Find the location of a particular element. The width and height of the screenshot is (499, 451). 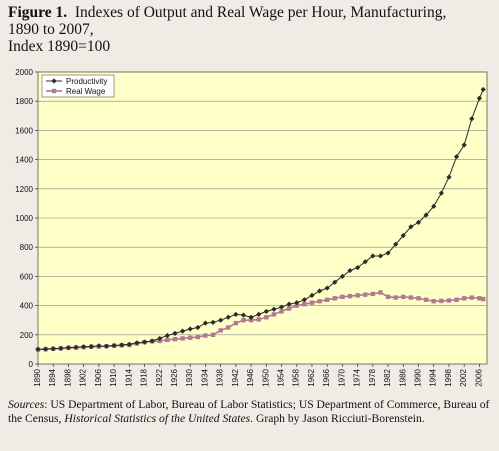

y-tick-label: 1200 is located at coordinates (24, 189).